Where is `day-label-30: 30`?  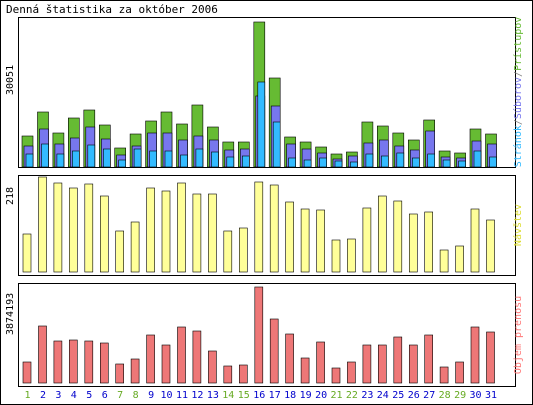
day-label-30: 30 is located at coordinates (475, 395).